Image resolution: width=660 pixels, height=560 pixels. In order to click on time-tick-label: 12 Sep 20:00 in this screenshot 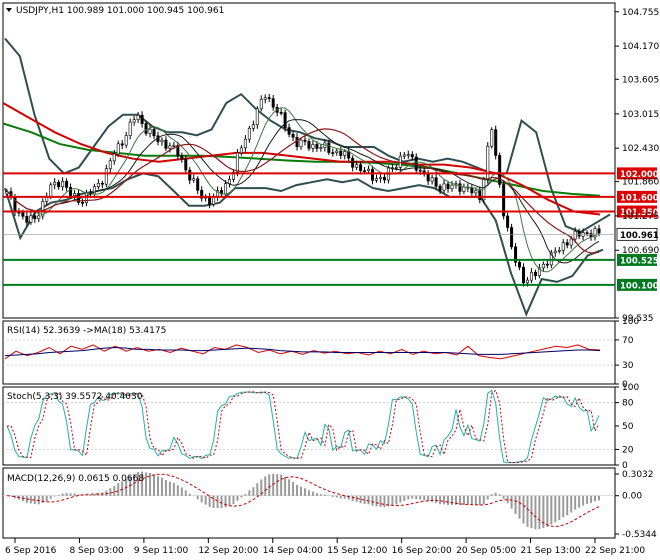, I will do `click(228, 551)`.